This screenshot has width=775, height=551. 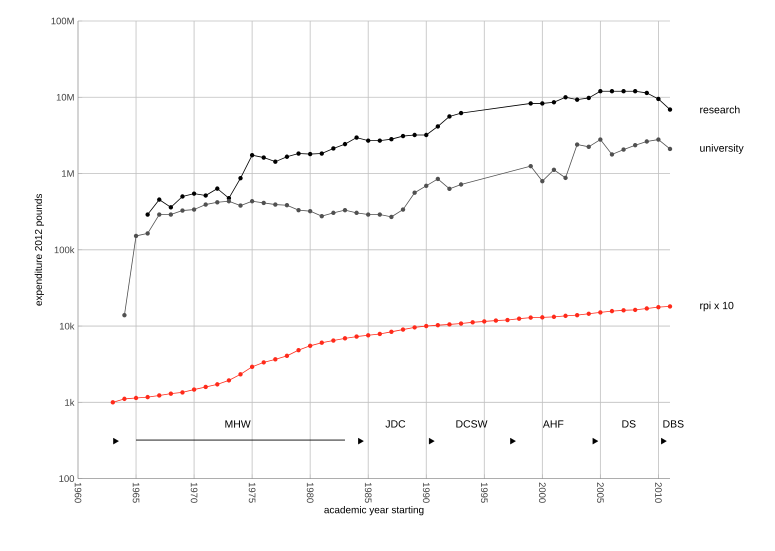 What do you see at coordinates (472, 424) in the screenshot?
I see `annotation: DCSW` at bounding box center [472, 424].